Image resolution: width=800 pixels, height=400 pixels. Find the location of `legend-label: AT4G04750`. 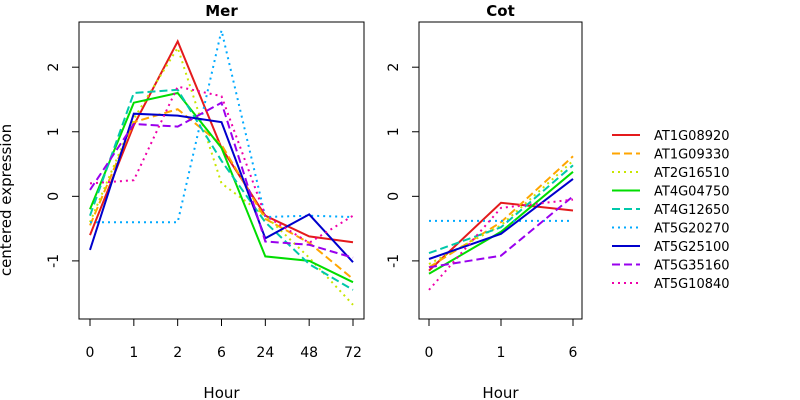

legend-label: AT4G04750 is located at coordinates (692, 192).